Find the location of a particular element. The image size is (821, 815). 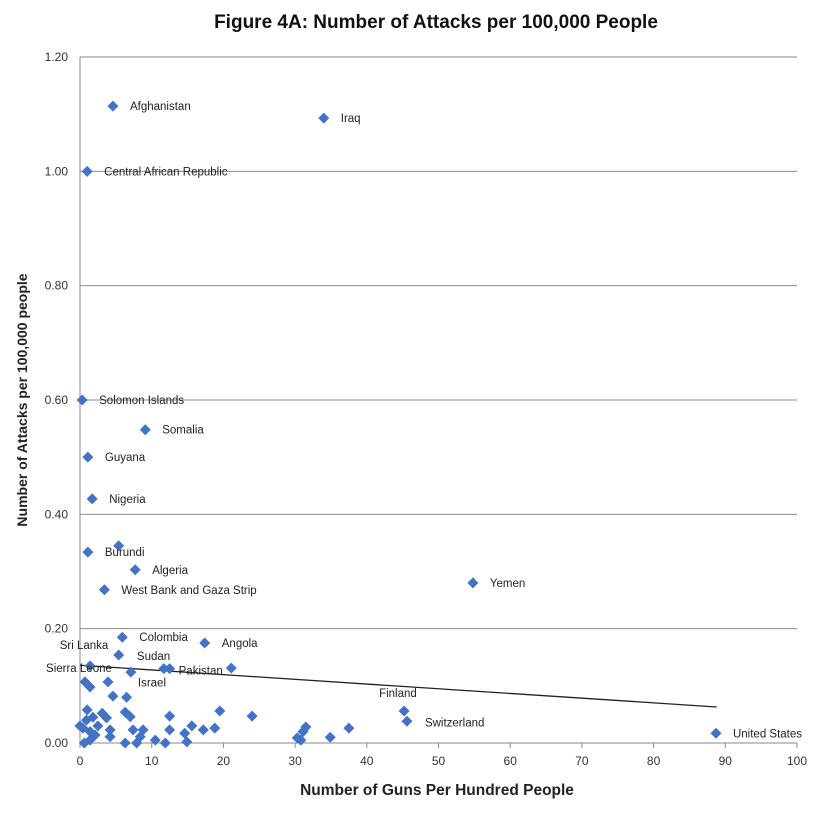

x-tick-label: 90 is located at coordinates (726, 761).